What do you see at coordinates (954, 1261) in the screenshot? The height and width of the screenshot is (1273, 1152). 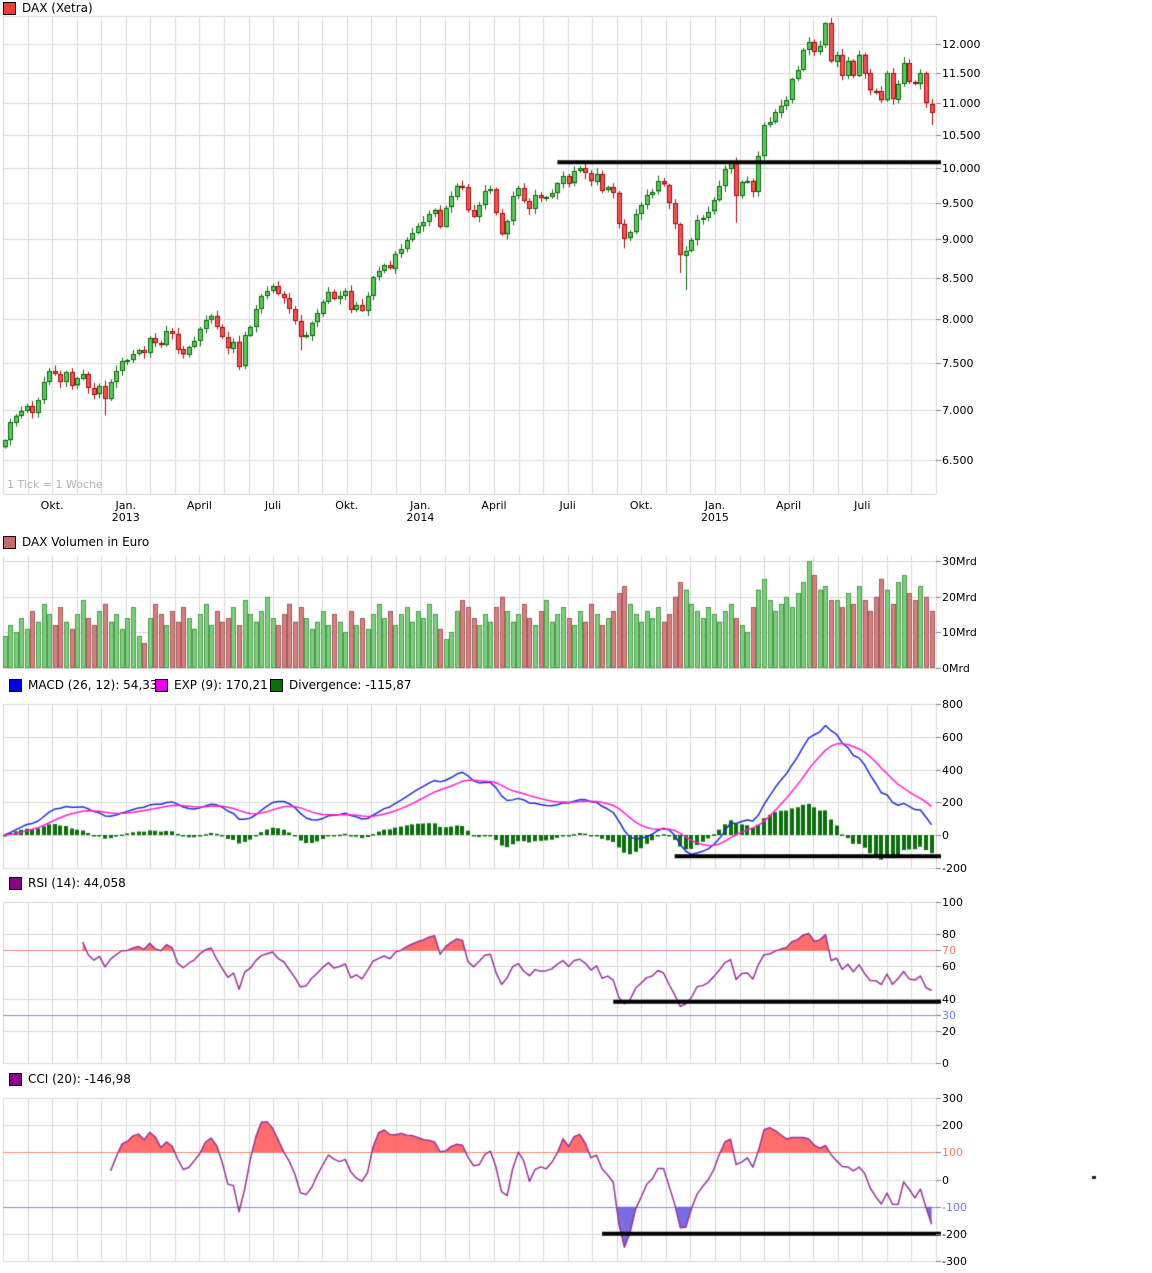 I see `cci-tick-label: -300` at bounding box center [954, 1261].